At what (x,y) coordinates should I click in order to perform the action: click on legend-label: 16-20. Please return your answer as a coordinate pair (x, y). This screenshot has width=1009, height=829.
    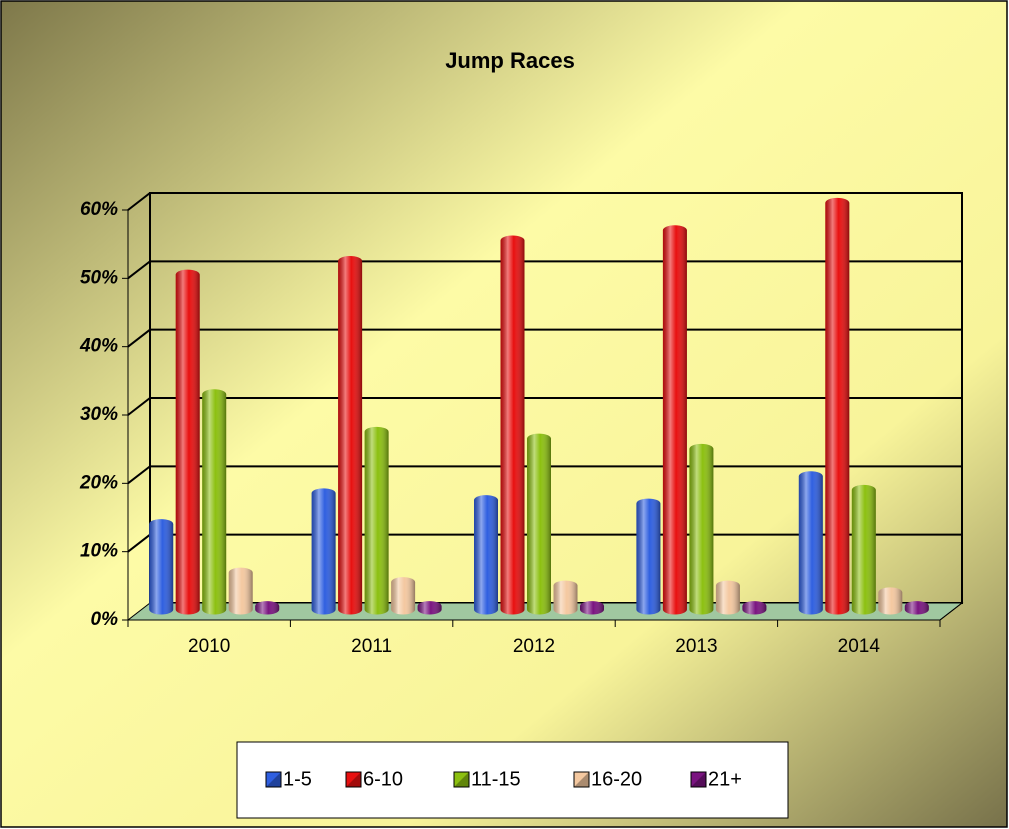
    Looking at the image, I should click on (616, 779).